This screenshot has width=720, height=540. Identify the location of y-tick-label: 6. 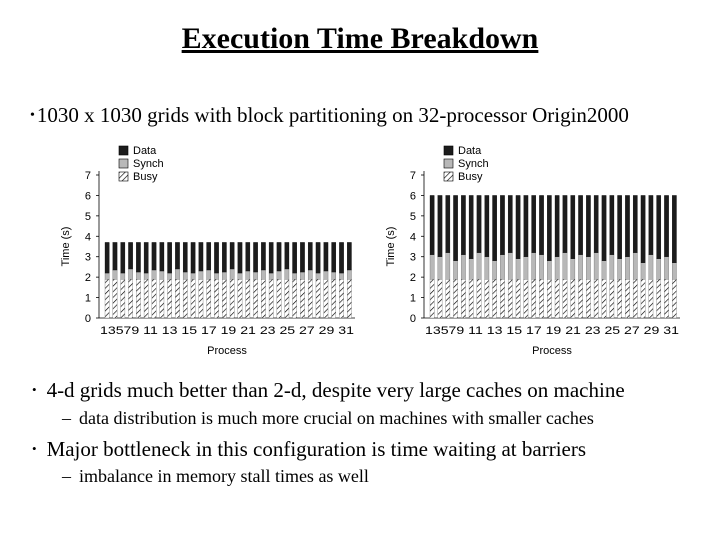
(413, 196).